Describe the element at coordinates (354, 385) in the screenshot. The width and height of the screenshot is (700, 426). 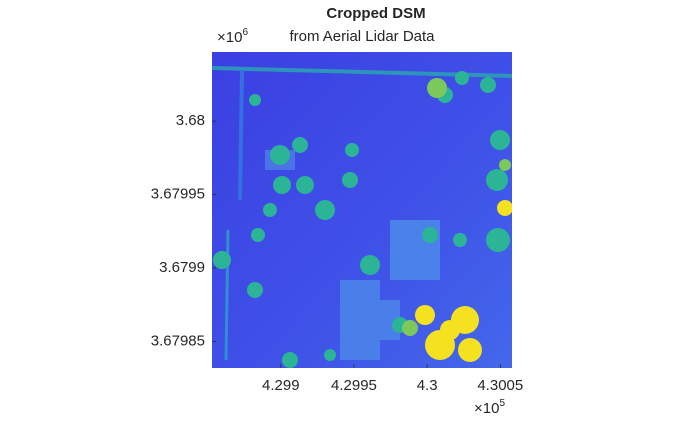
I see `x-tick-label: 4.2995` at that location.